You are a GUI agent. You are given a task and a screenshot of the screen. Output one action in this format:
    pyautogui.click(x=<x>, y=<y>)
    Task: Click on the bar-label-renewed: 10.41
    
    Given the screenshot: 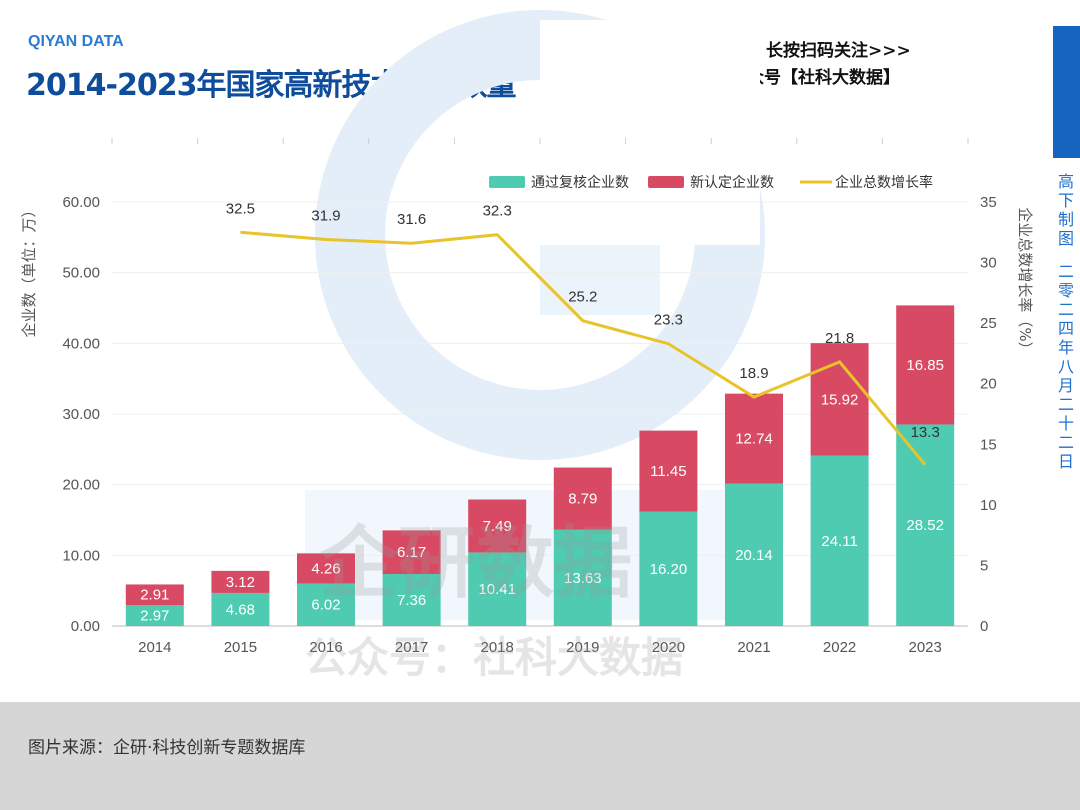 What is the action you would take?
    pyautogui.click(x=497, y=589)
    